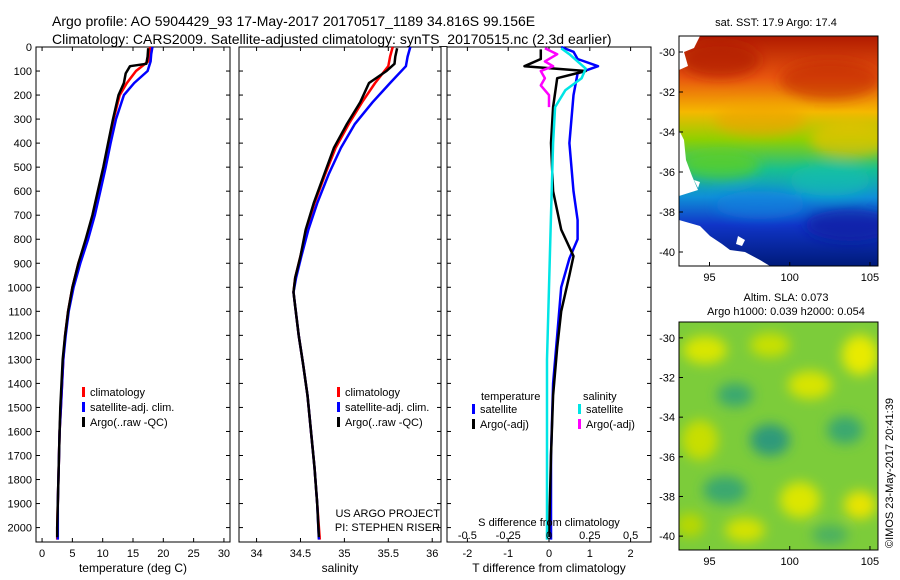  What do you see at coordinates (20, 312) in the screenshot?
I see `y-tick-label: 1100` at bounding box center [20, 312].